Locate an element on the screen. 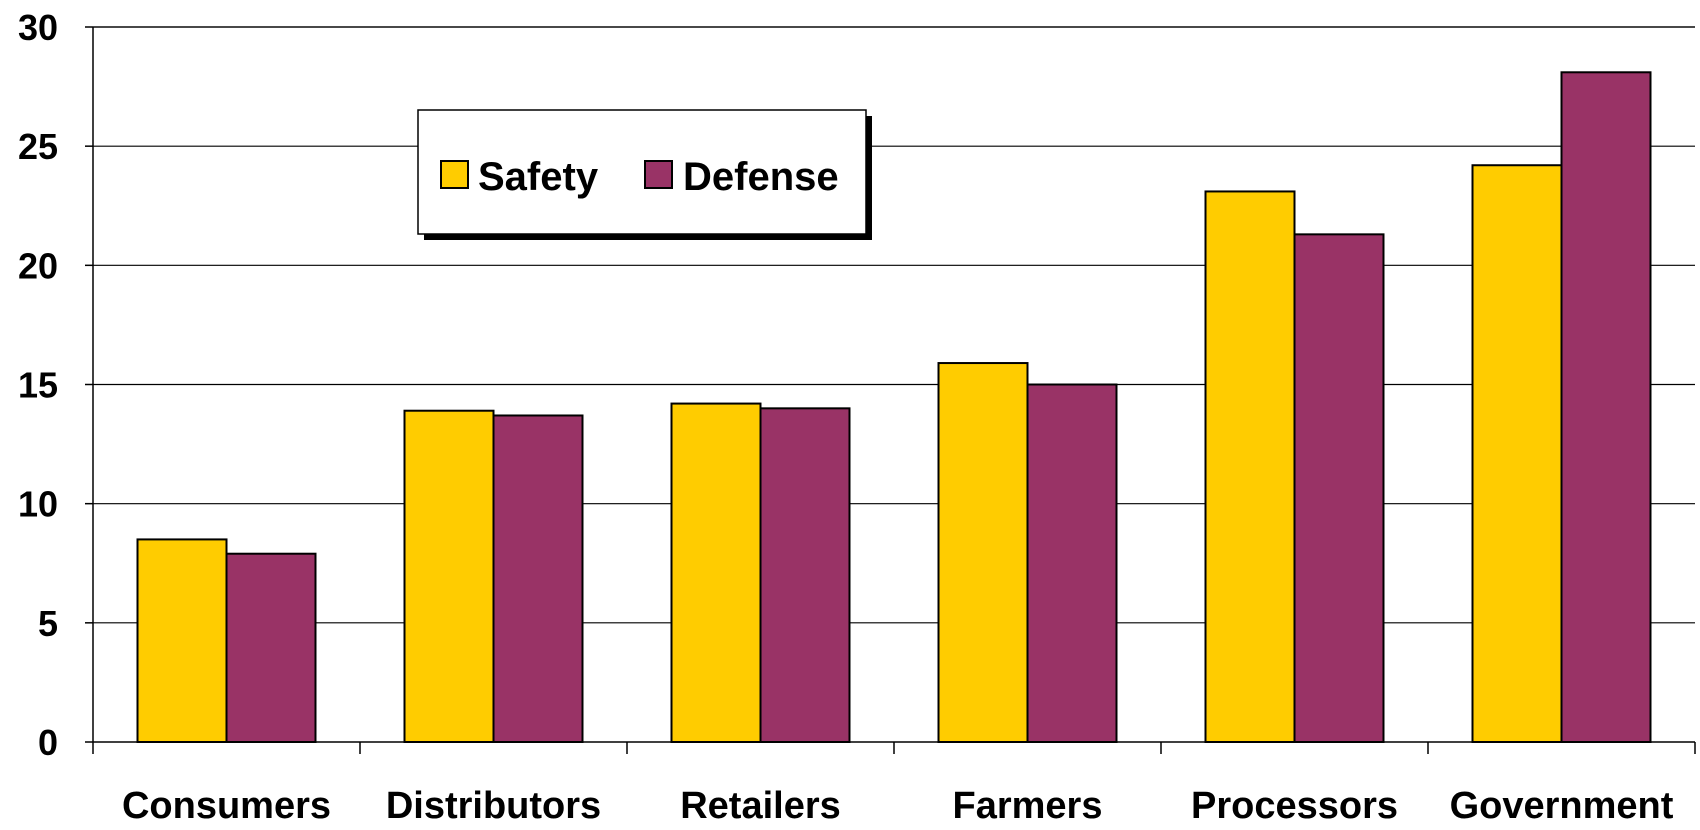  y-tick-label: 0 is located at coordinates (48, 742).